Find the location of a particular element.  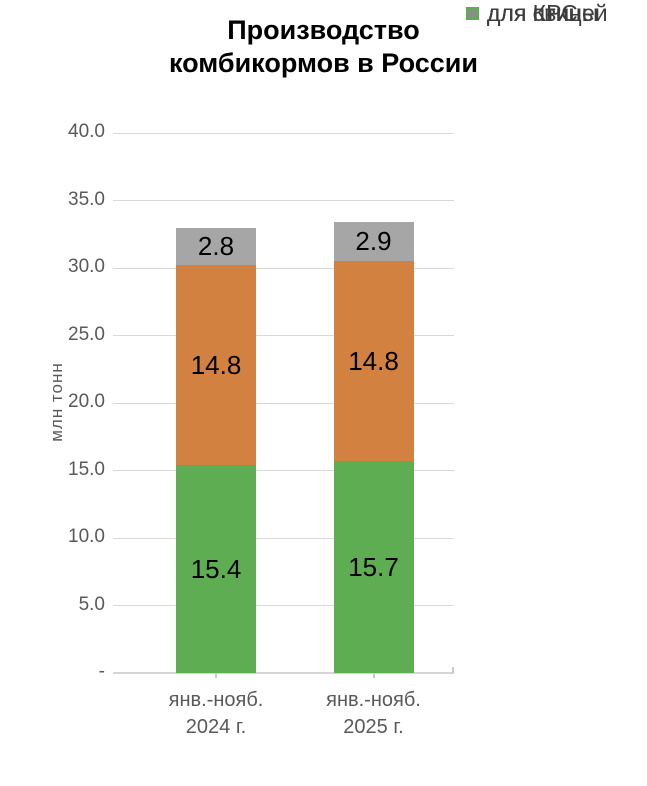

data-label: 2.9 is located at coordinates (373, 241).